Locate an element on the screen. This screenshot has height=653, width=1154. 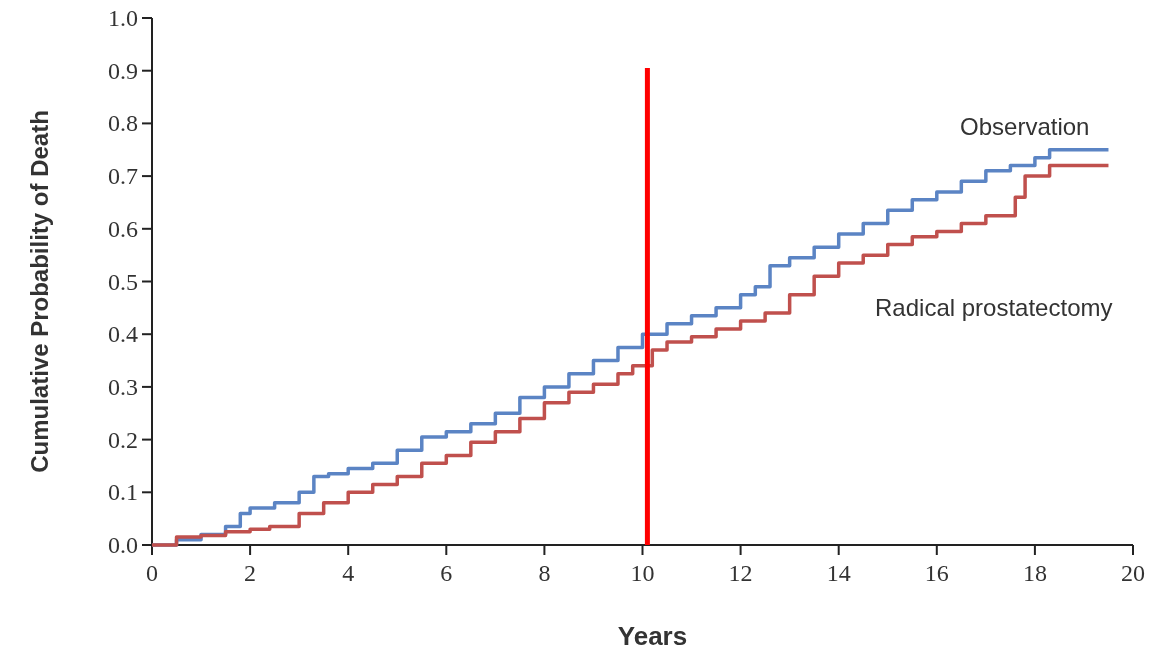
y-tick-label: 0.5 is located at coordinates (123, 281).